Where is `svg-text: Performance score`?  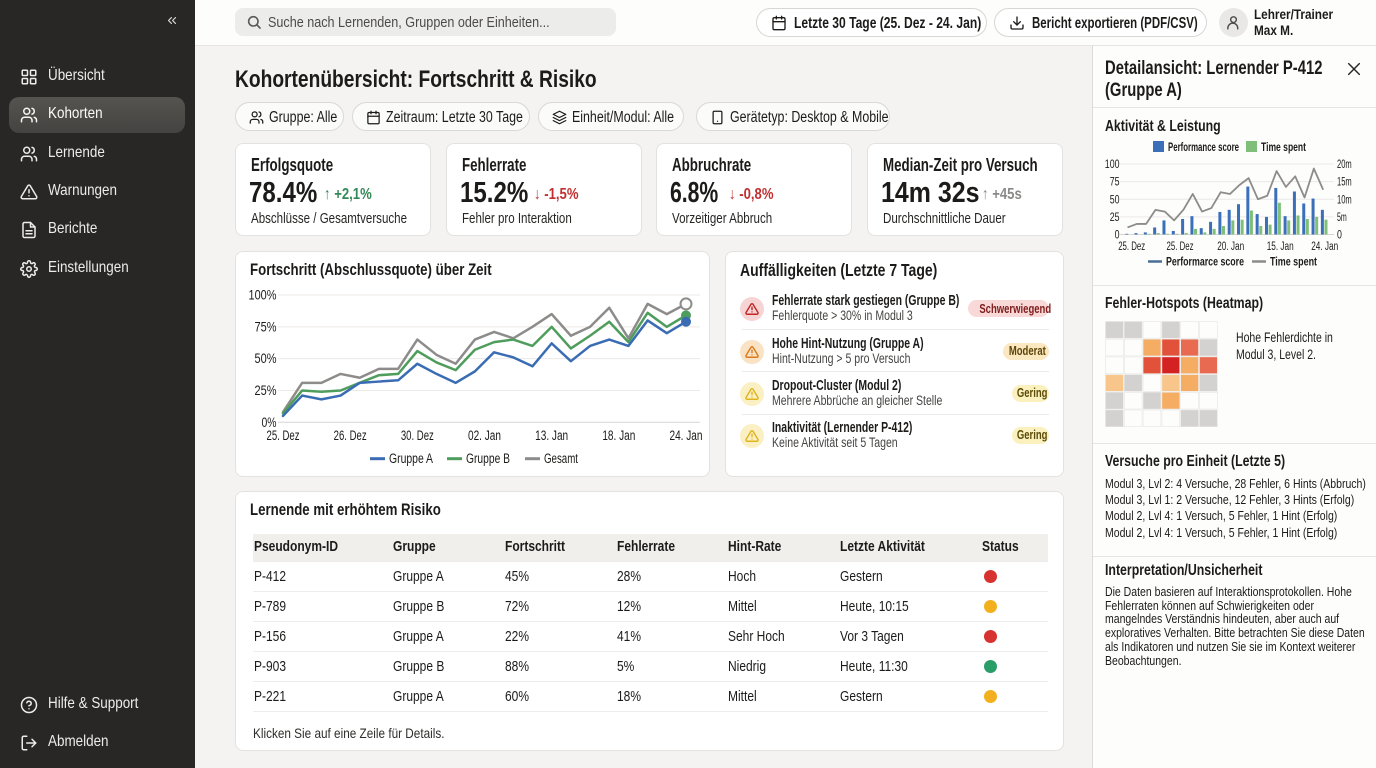
svg-text: Performance score is located at coordinates (1203, 148).